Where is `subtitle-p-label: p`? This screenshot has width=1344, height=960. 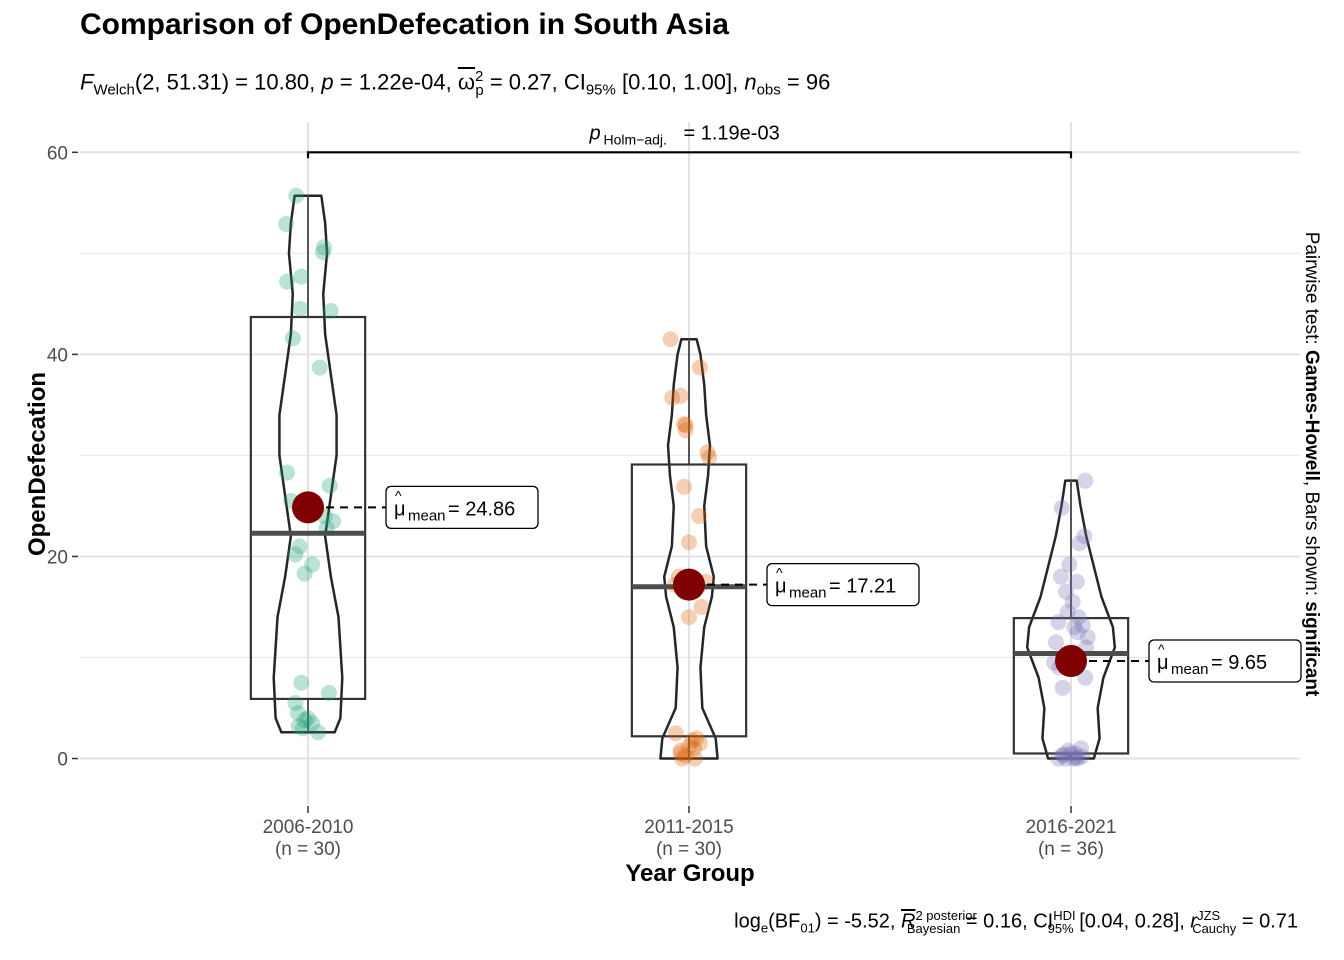
subtitle-p-label: p is located at coordinates (327, 82).